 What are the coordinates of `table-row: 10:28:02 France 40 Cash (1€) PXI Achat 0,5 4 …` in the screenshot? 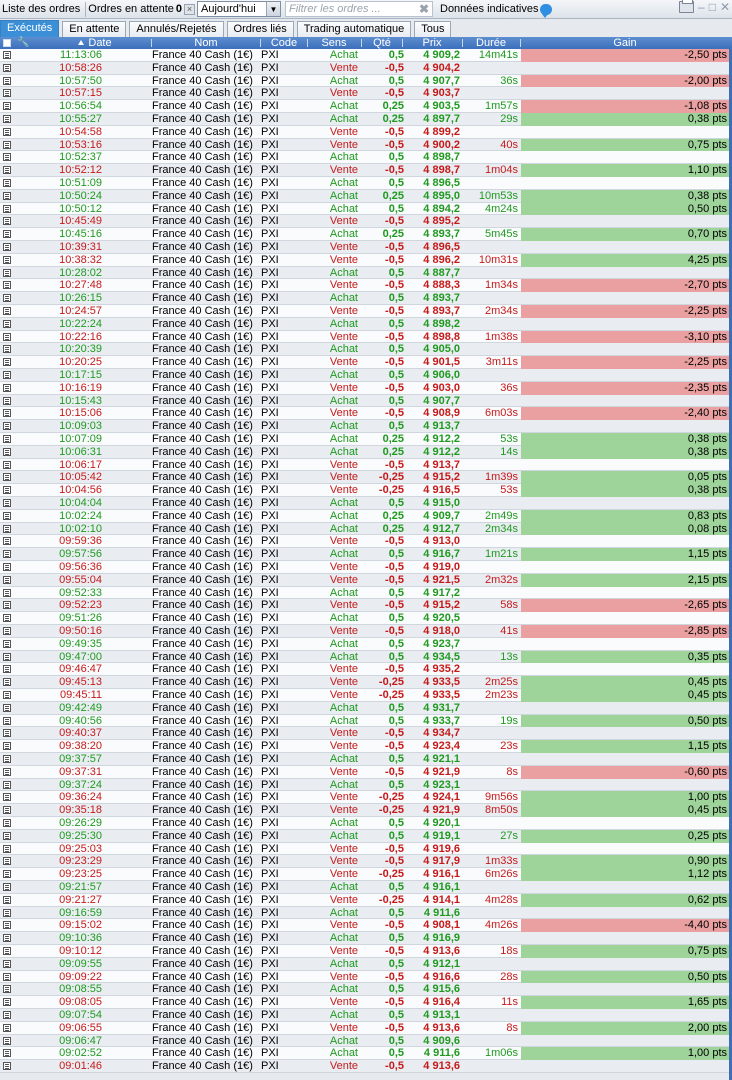 It's located at (366, 273).